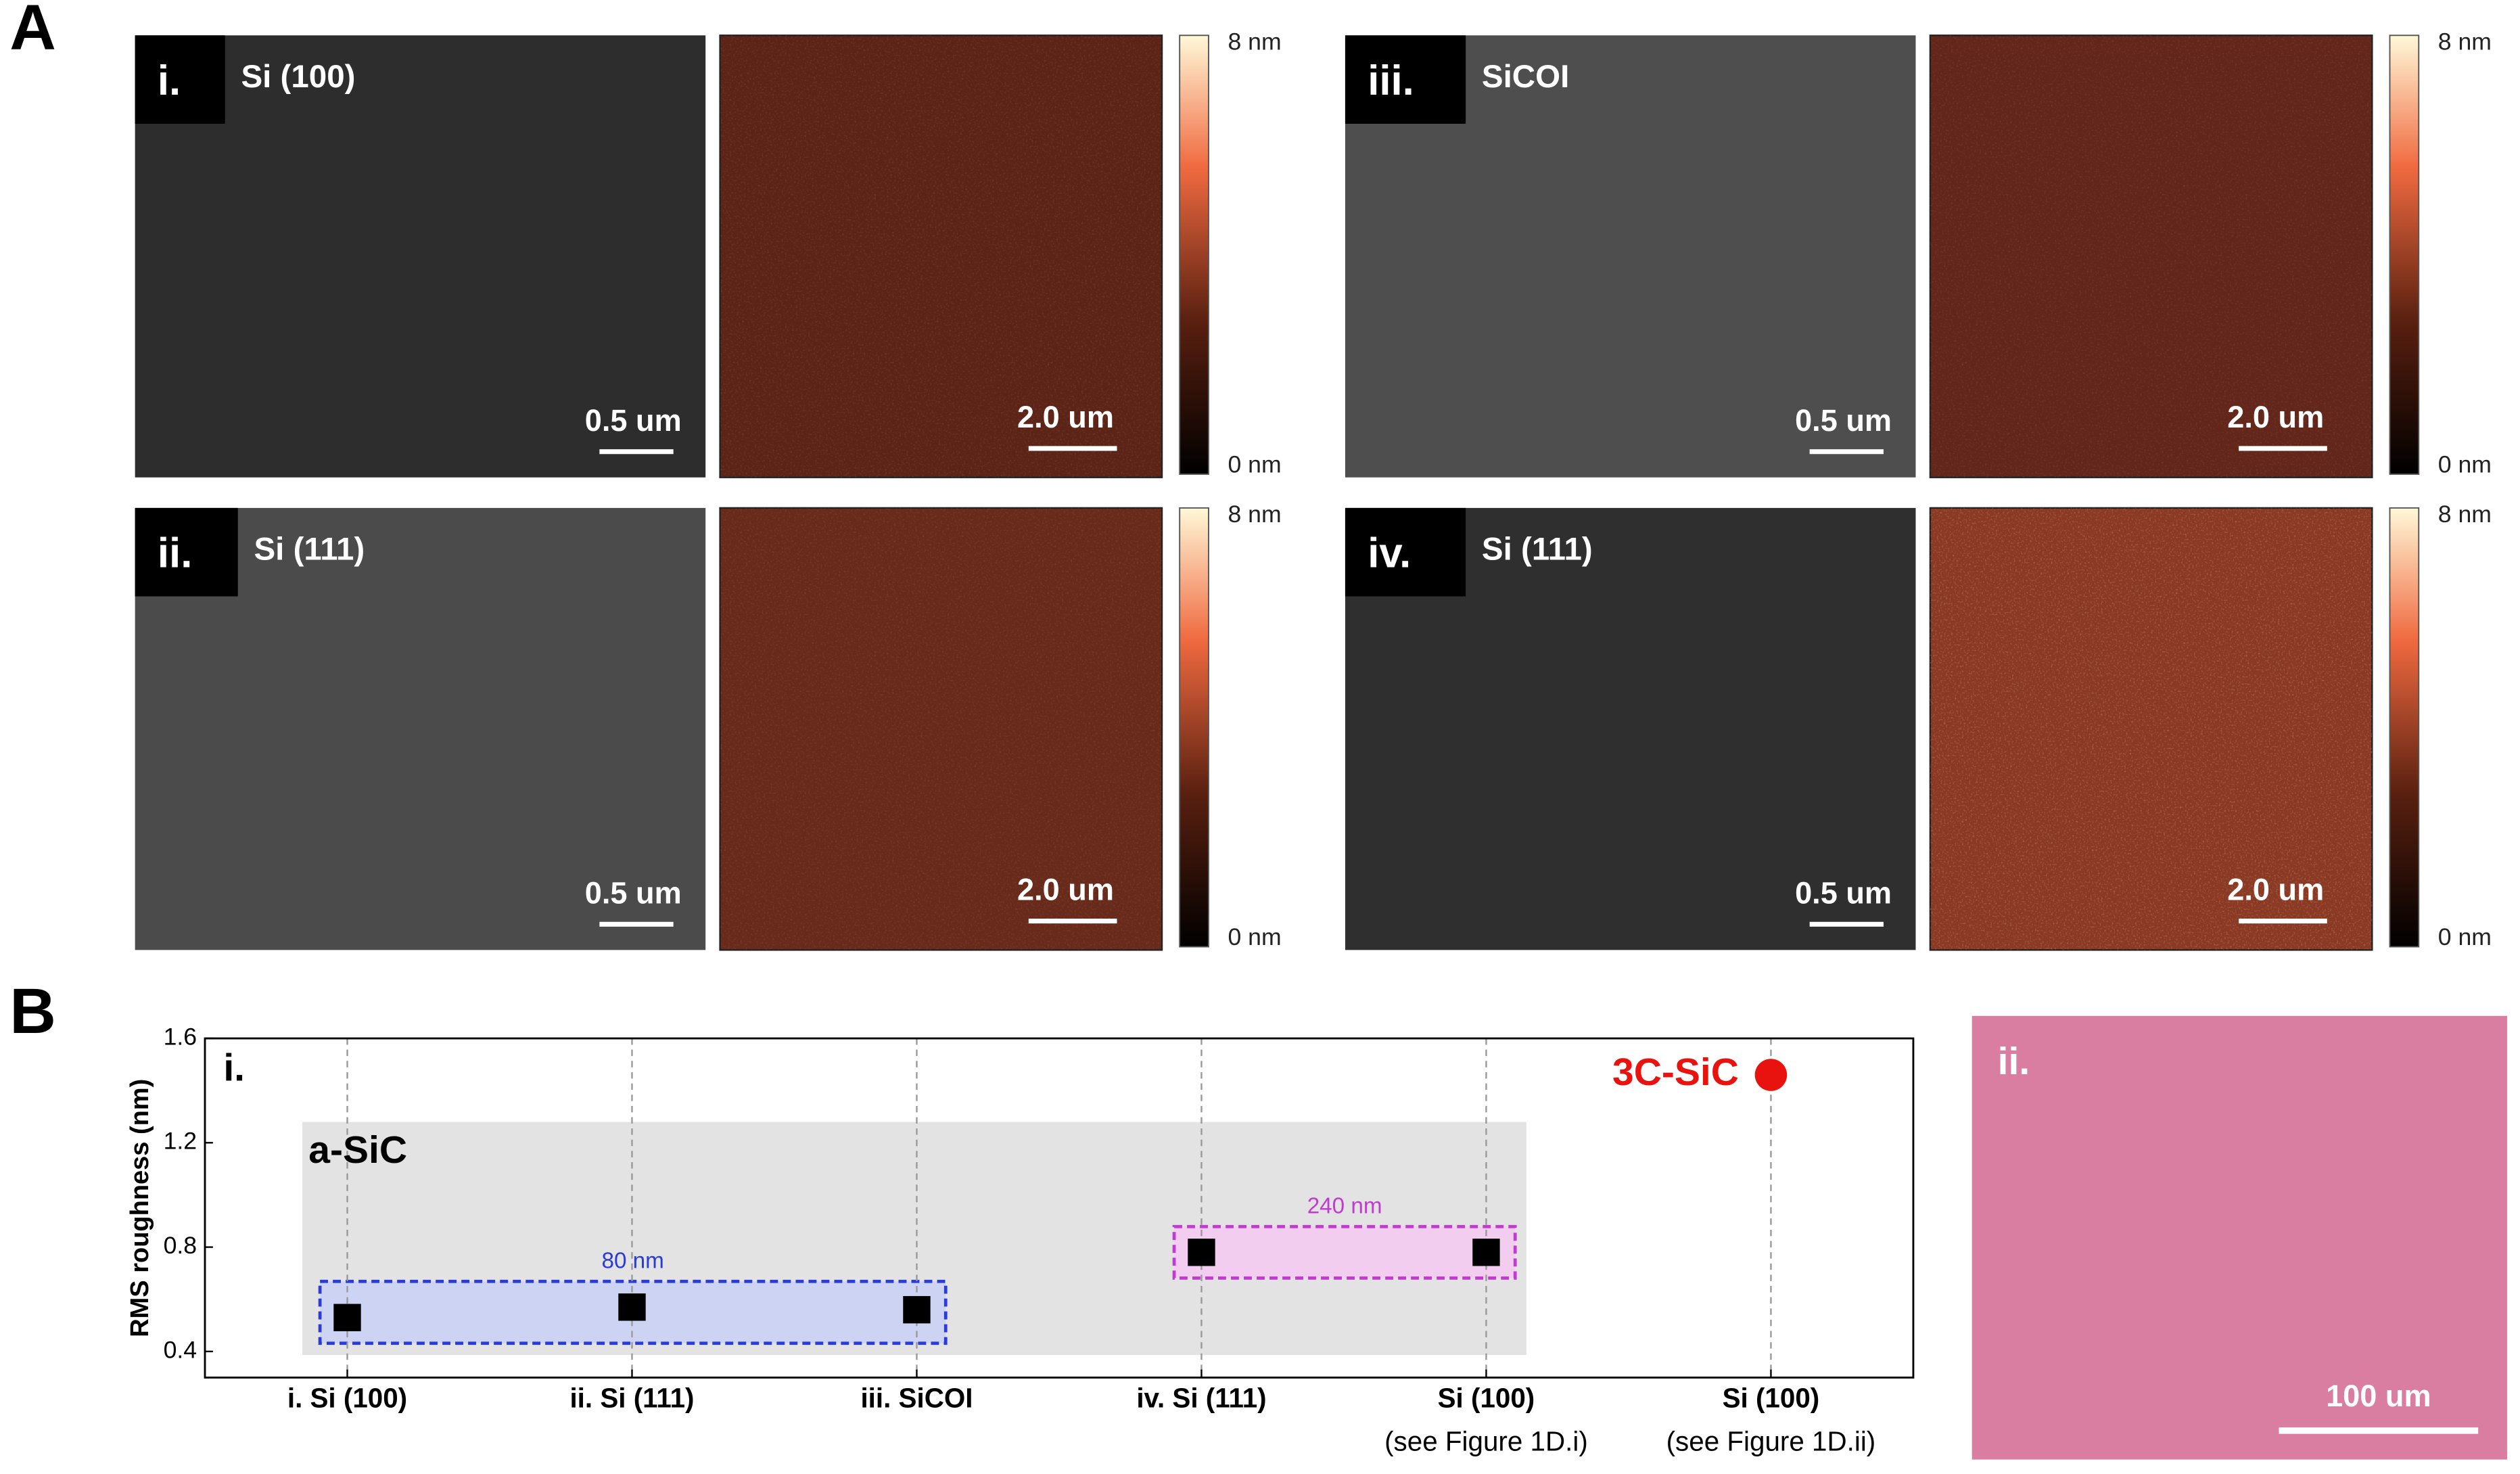 The height and width of the screenshot is (1474, 2520). Describe the element at coordinates (1201, 1398) in the screenshot. I see `x-tick-label: iv. Si (111)` at that location.